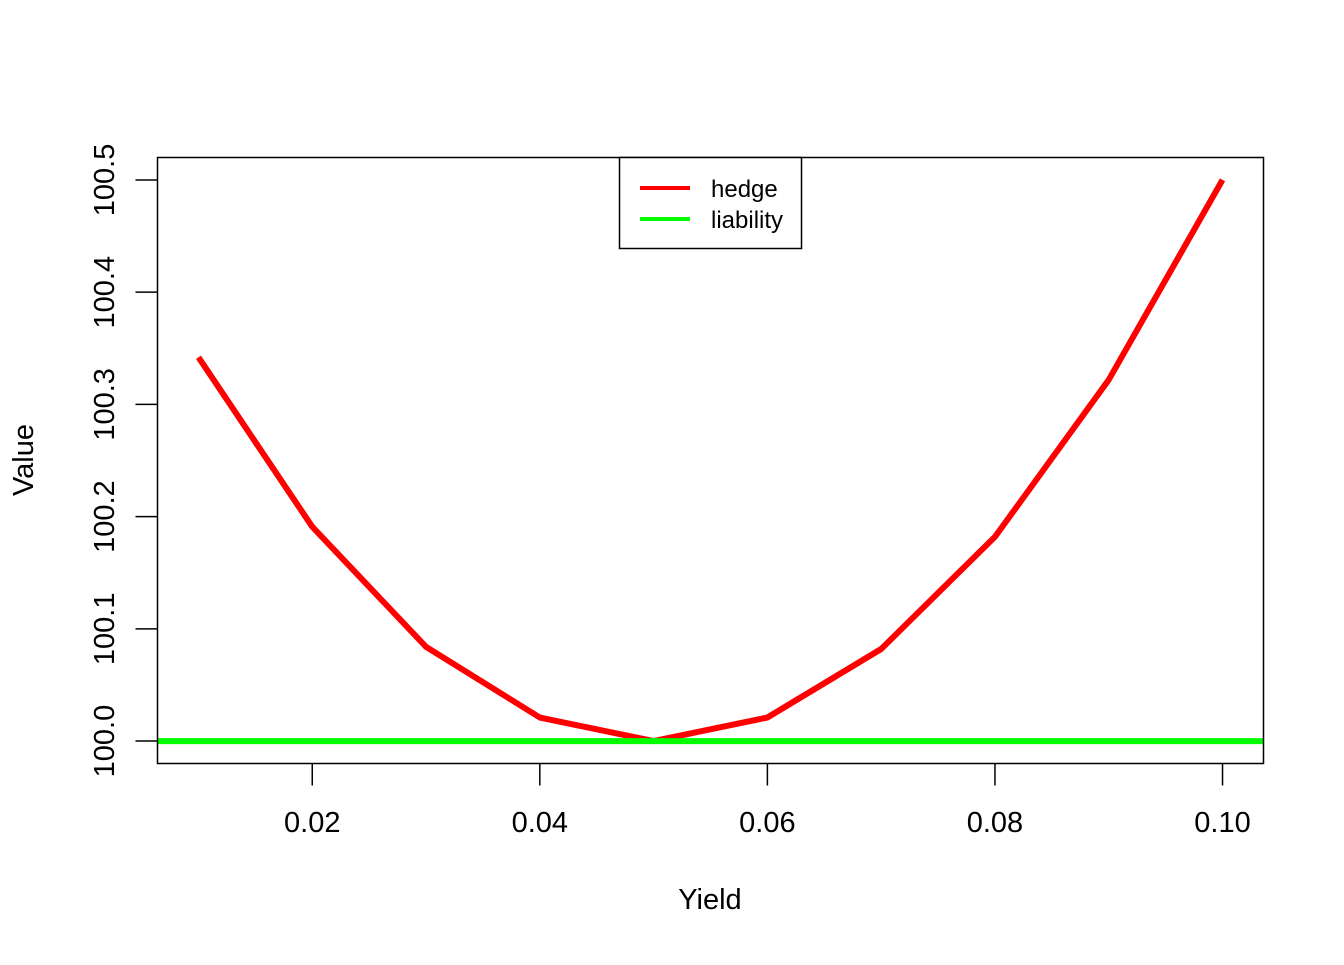  What do you see at coordinates (105, 629) in the screenshot?
I see `y-tick-label: 100.1` at bounding box center [105, 629].